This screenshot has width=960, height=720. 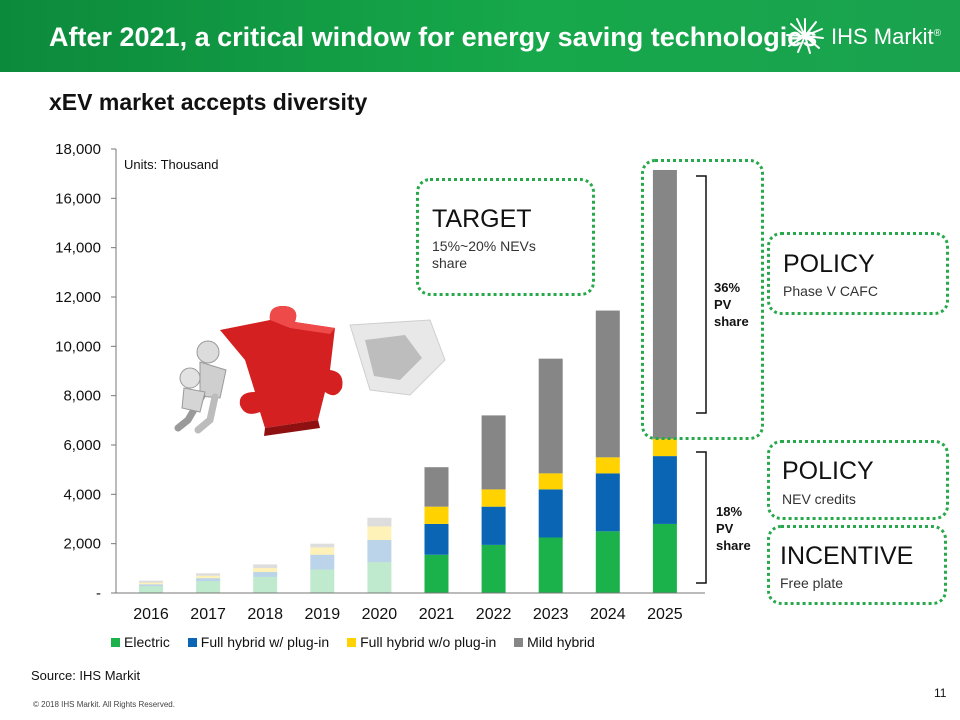 What do you see at coordinates (379, 522) in the screenshot?
I see `bar-segment-mild-hybrid-2020` at bounding box center [379, 522].